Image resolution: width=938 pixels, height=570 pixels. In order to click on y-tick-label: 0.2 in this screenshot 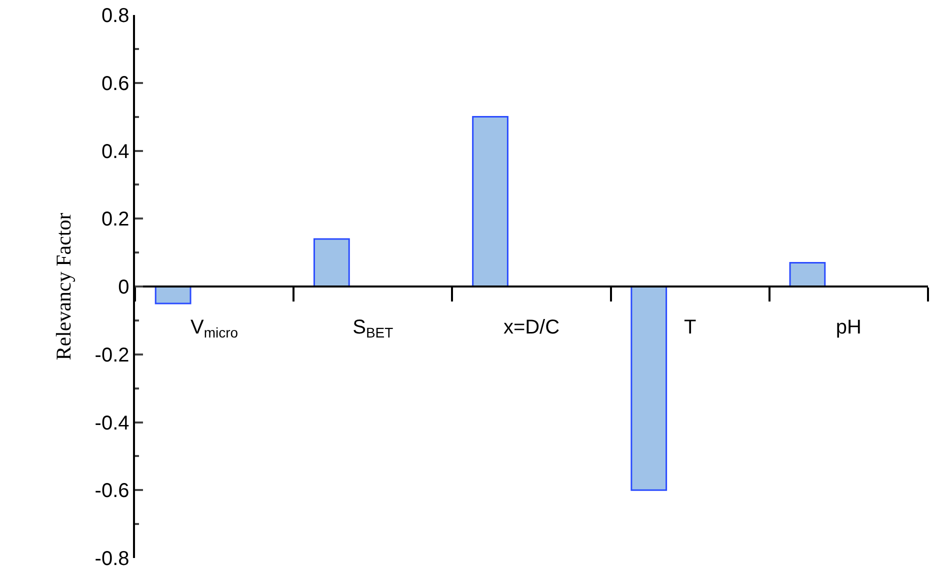, I will do `click(115, 219)`.